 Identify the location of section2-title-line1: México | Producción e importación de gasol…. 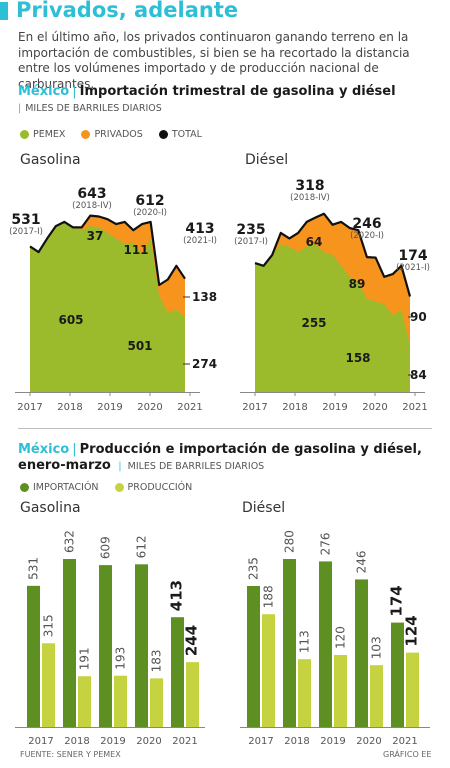
(220, 449).